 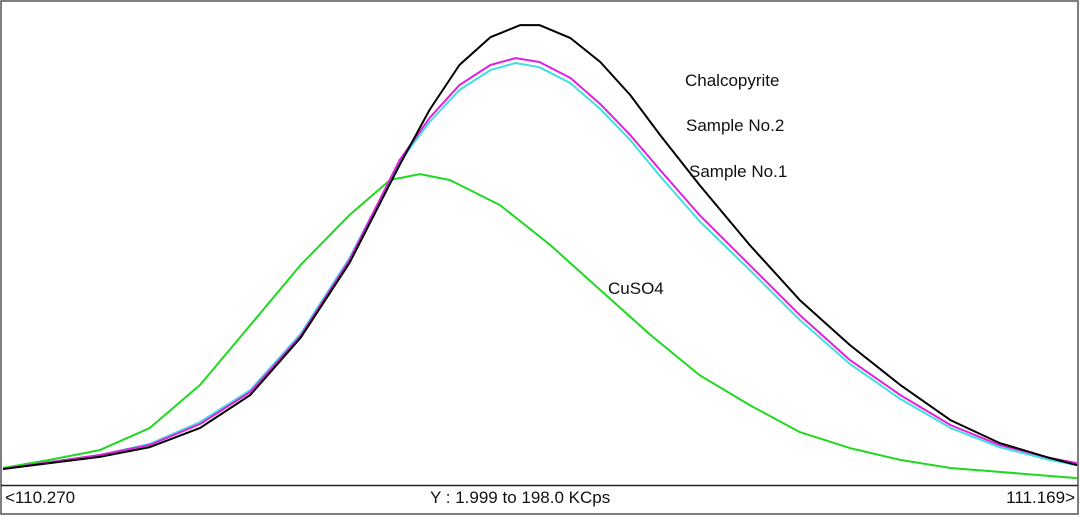 What do you see at coordinates (520, 497) in the screenshot?
I see `y-range-label: Y : 1.999 to 198.0 KCps` at bounding box center [520, 497].